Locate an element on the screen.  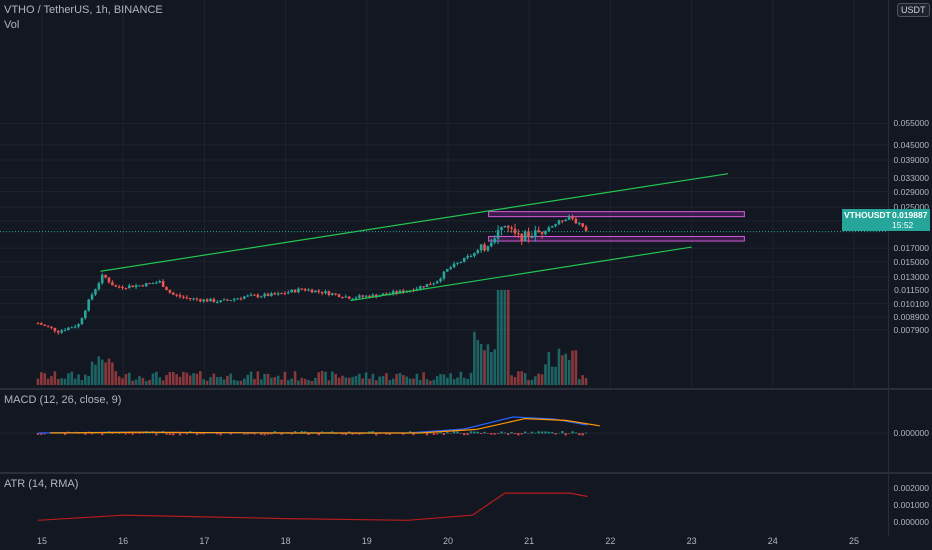
macd-line is located at coordinates (312, 425).